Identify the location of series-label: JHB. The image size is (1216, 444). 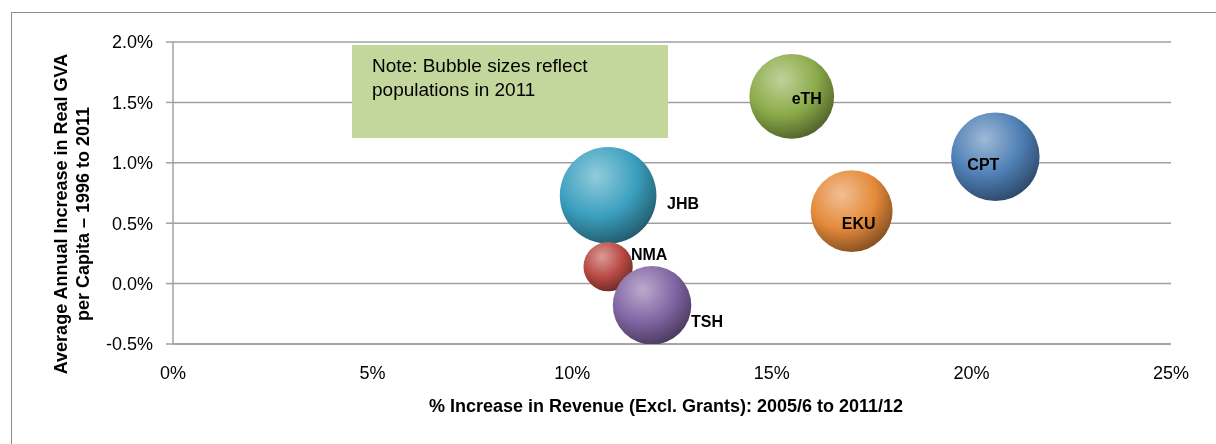
(683, 203).